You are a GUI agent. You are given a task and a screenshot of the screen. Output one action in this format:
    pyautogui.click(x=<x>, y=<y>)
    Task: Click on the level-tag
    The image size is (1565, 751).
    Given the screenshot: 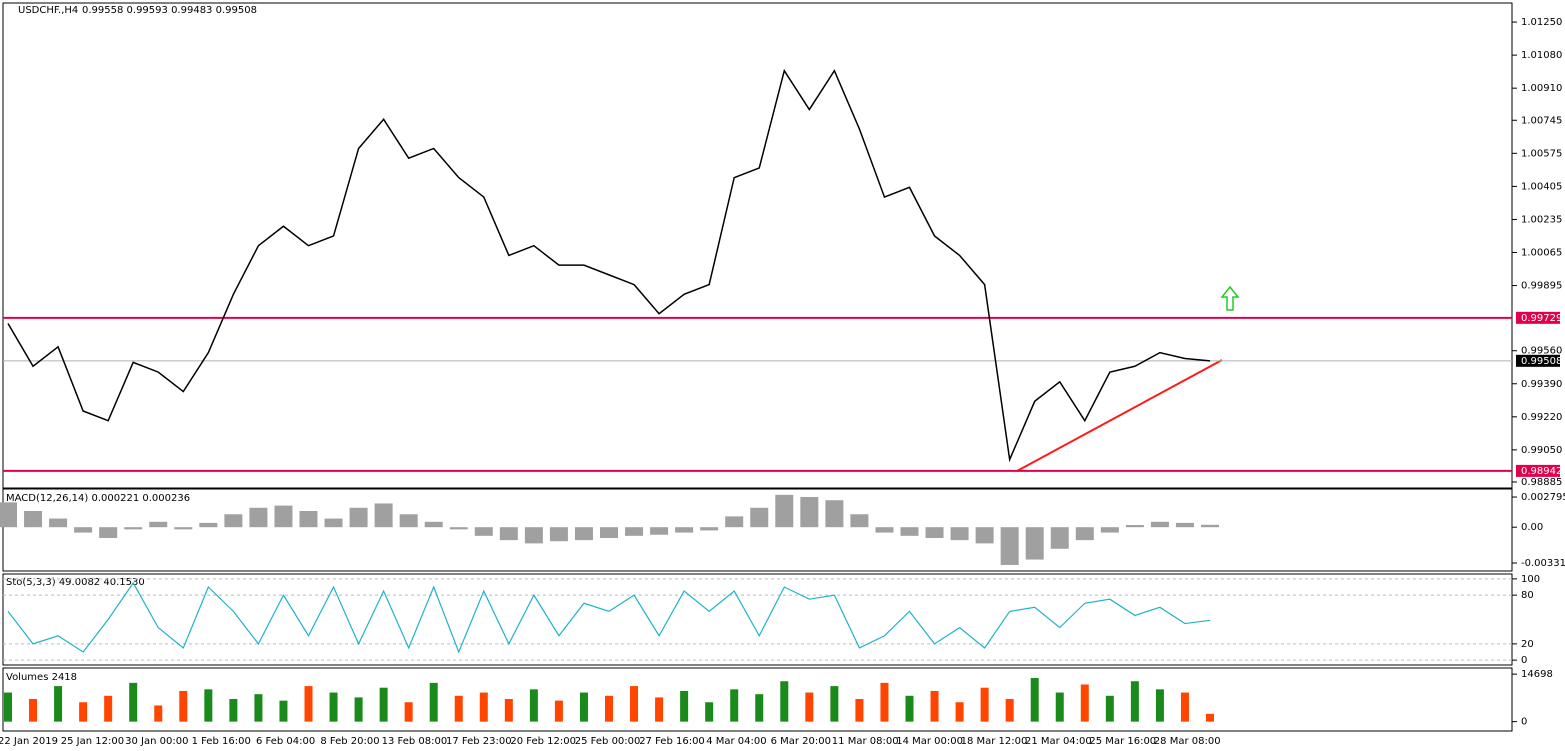 What is the action you would take?
    pyautogui.click(x=1538, y=470)
    